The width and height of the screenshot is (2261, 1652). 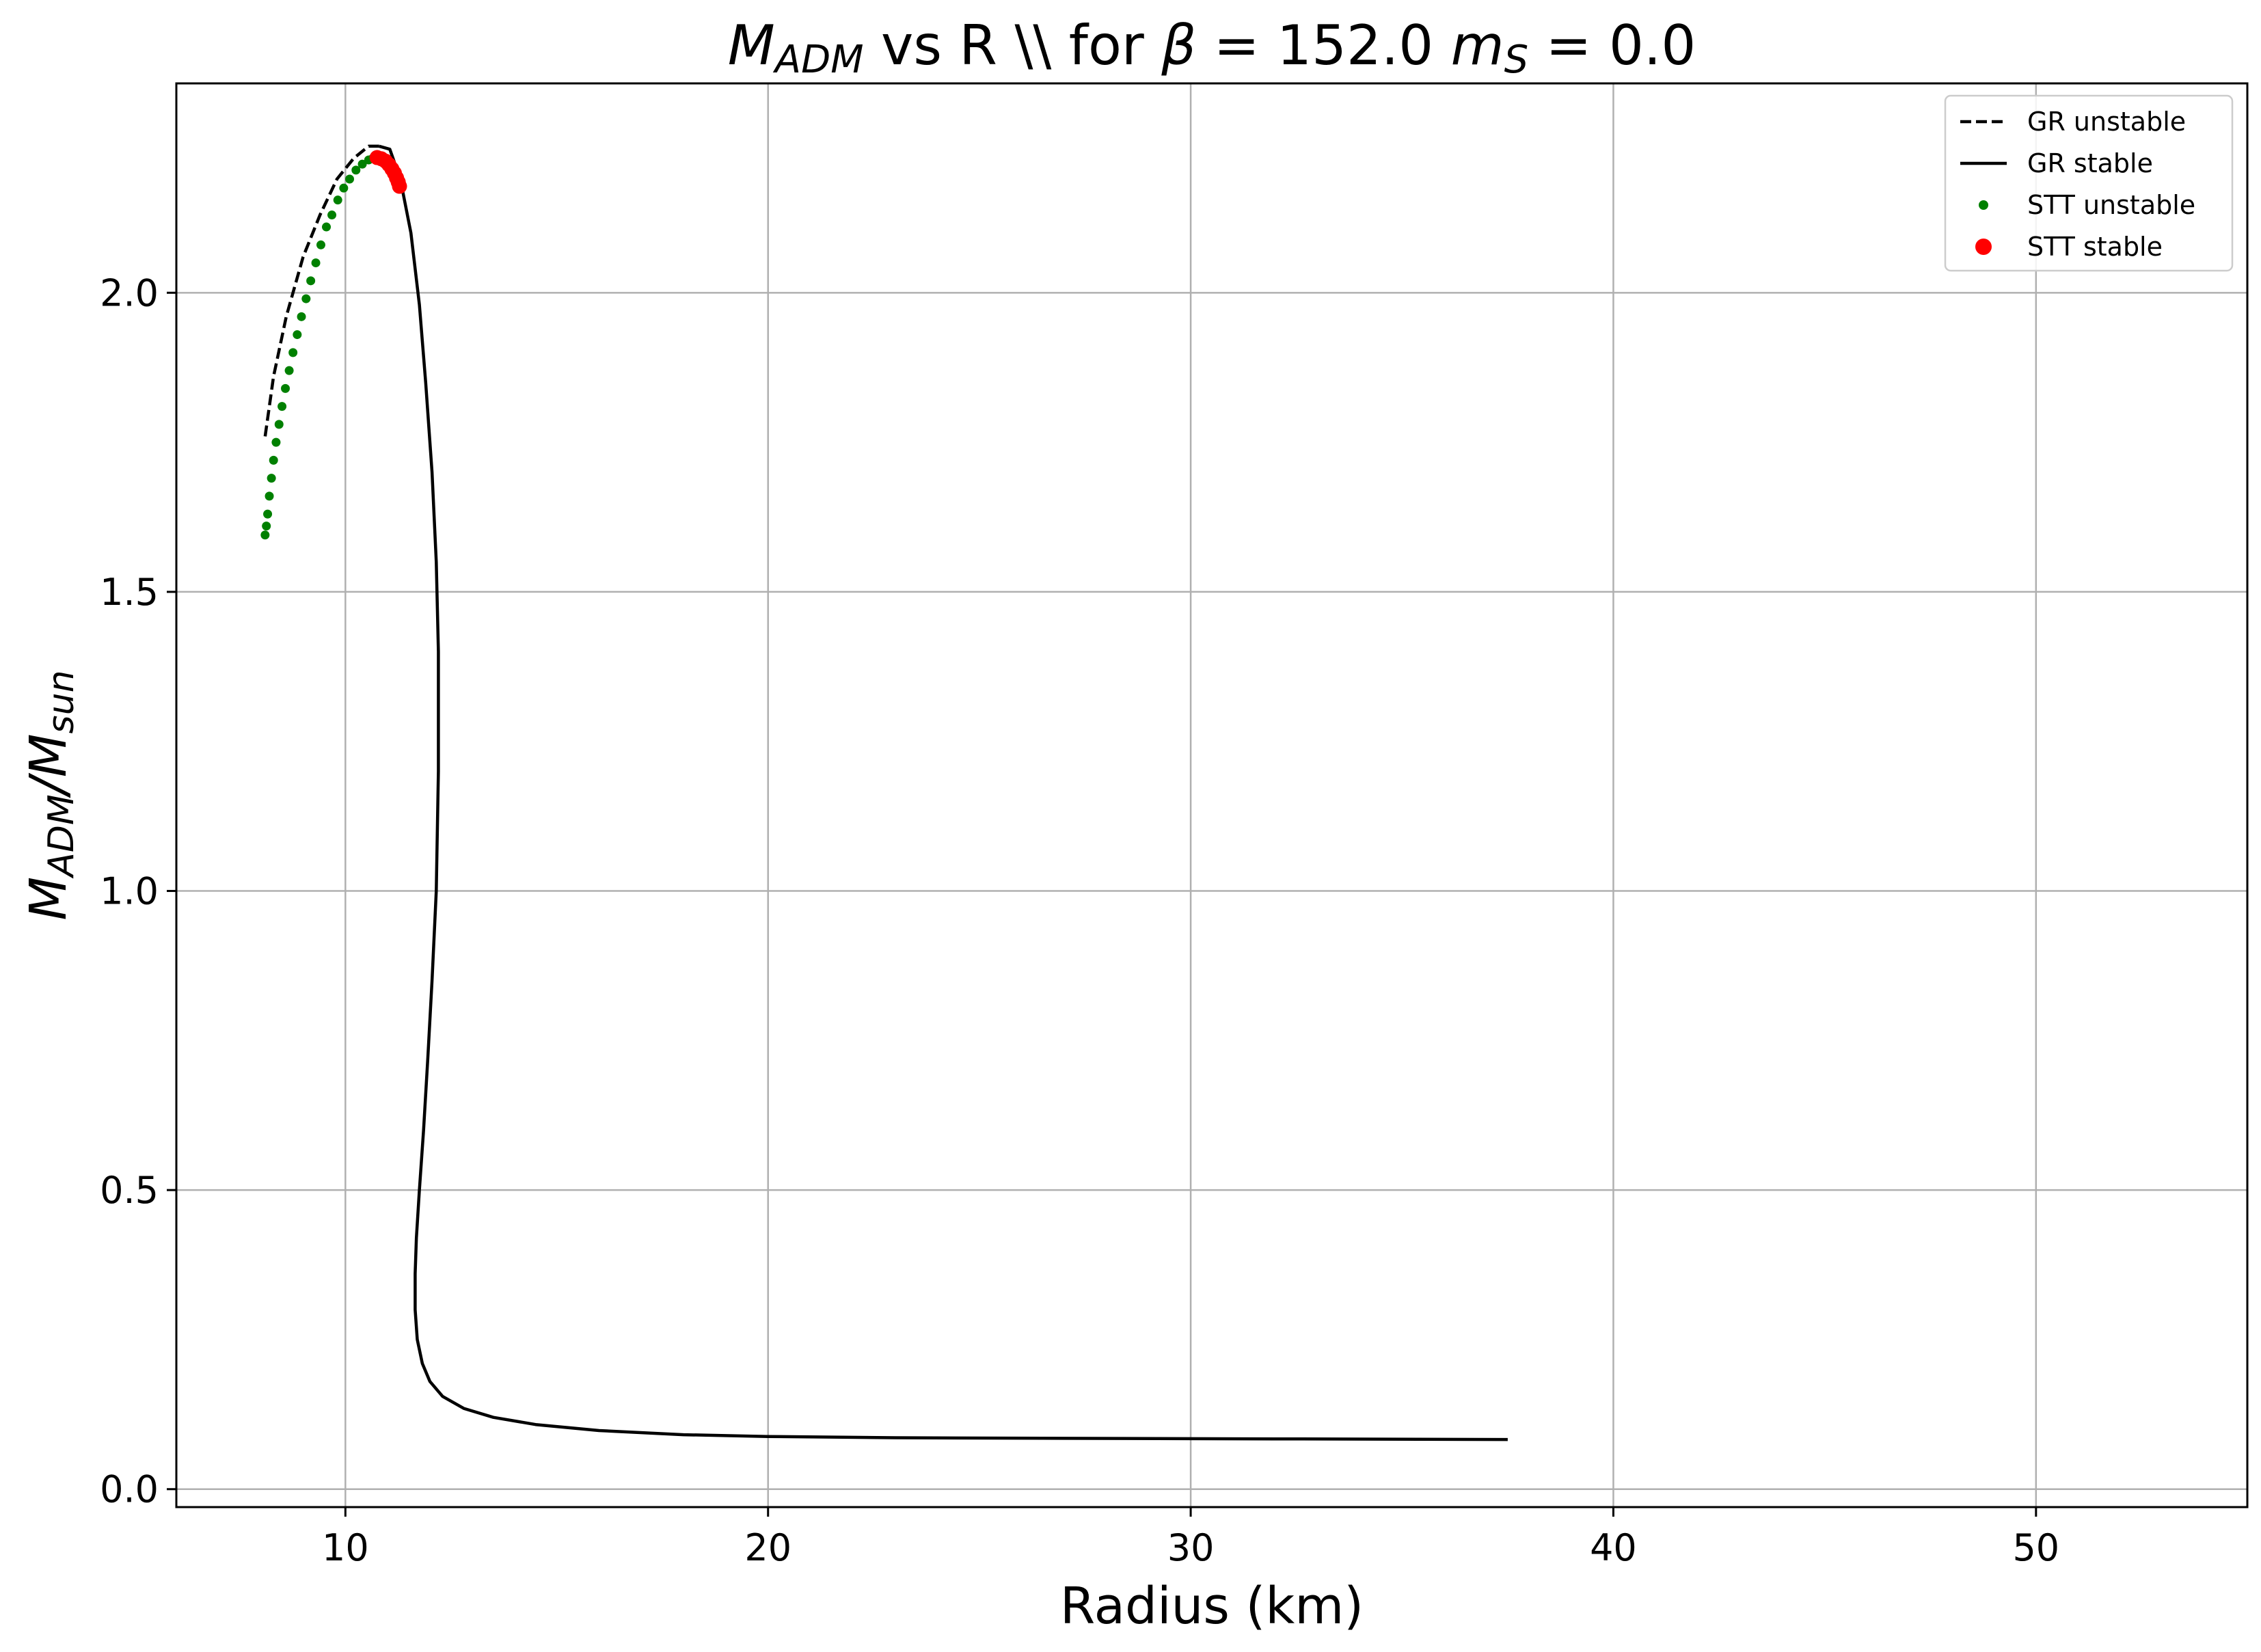 What do you see at coordinates (129, 292) in the screenshot?
I see `y-tick-label: 2.0` at bounding box center [129, 292].